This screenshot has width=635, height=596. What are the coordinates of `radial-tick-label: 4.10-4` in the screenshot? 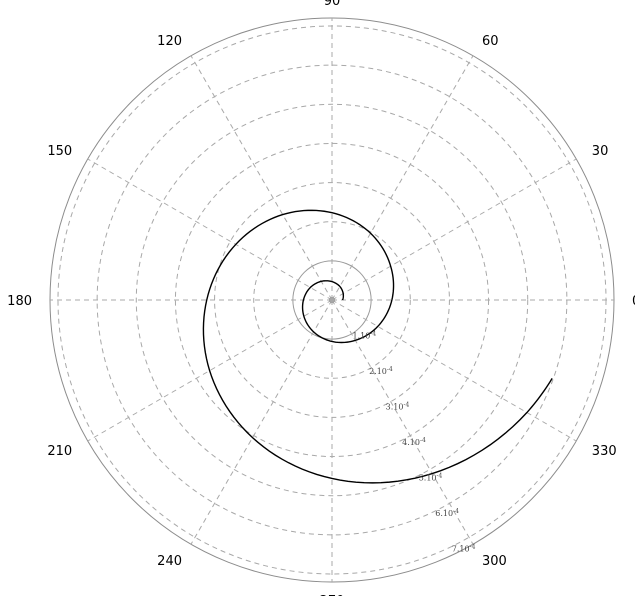 It's located at (414, 442).